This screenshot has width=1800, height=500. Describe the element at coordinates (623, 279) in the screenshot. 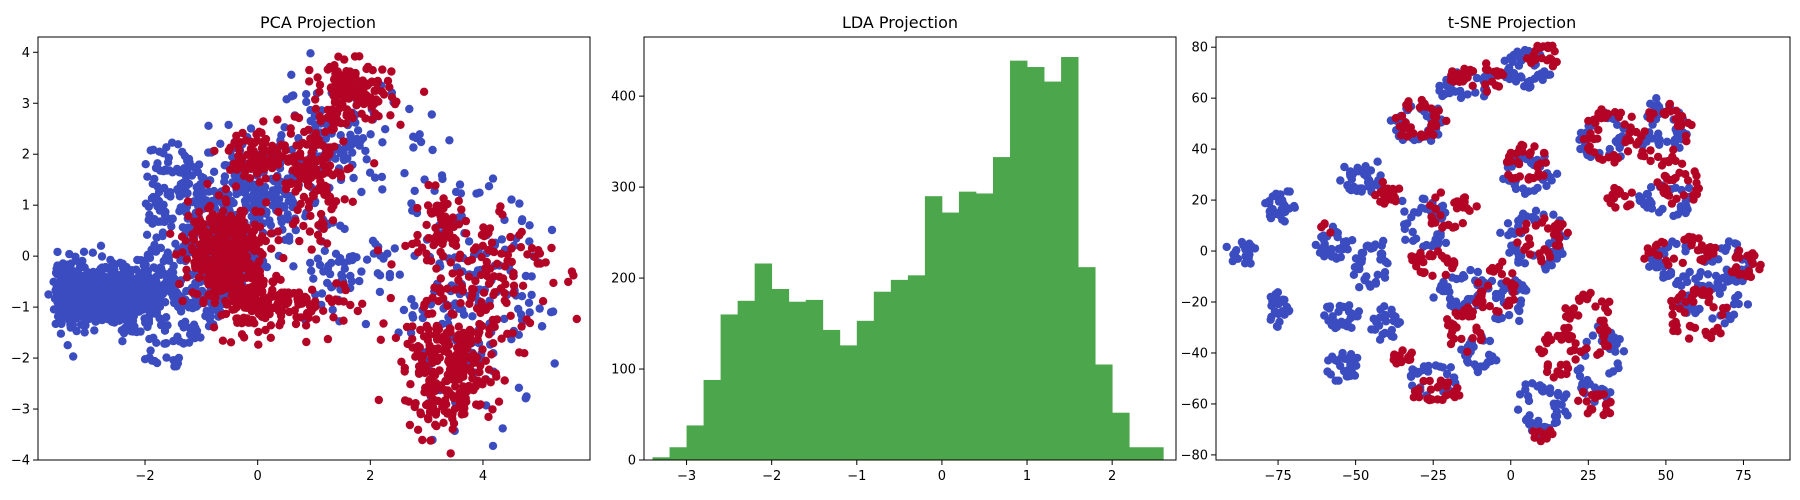

I see `1-ytick-label: 200` at that location.